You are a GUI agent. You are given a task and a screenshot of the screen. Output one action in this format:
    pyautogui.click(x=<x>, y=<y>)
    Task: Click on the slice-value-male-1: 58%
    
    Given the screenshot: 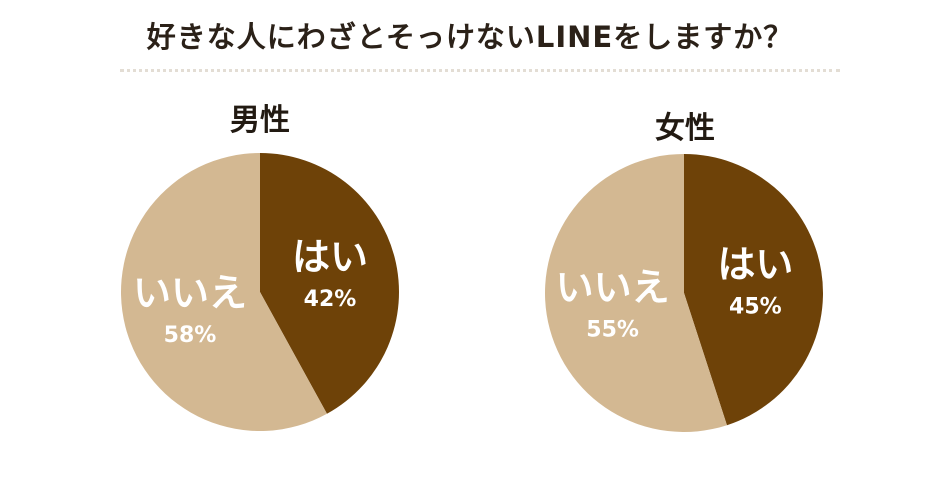 What is the action you would take?
    pyautogui.click(x=190, y=335)
    